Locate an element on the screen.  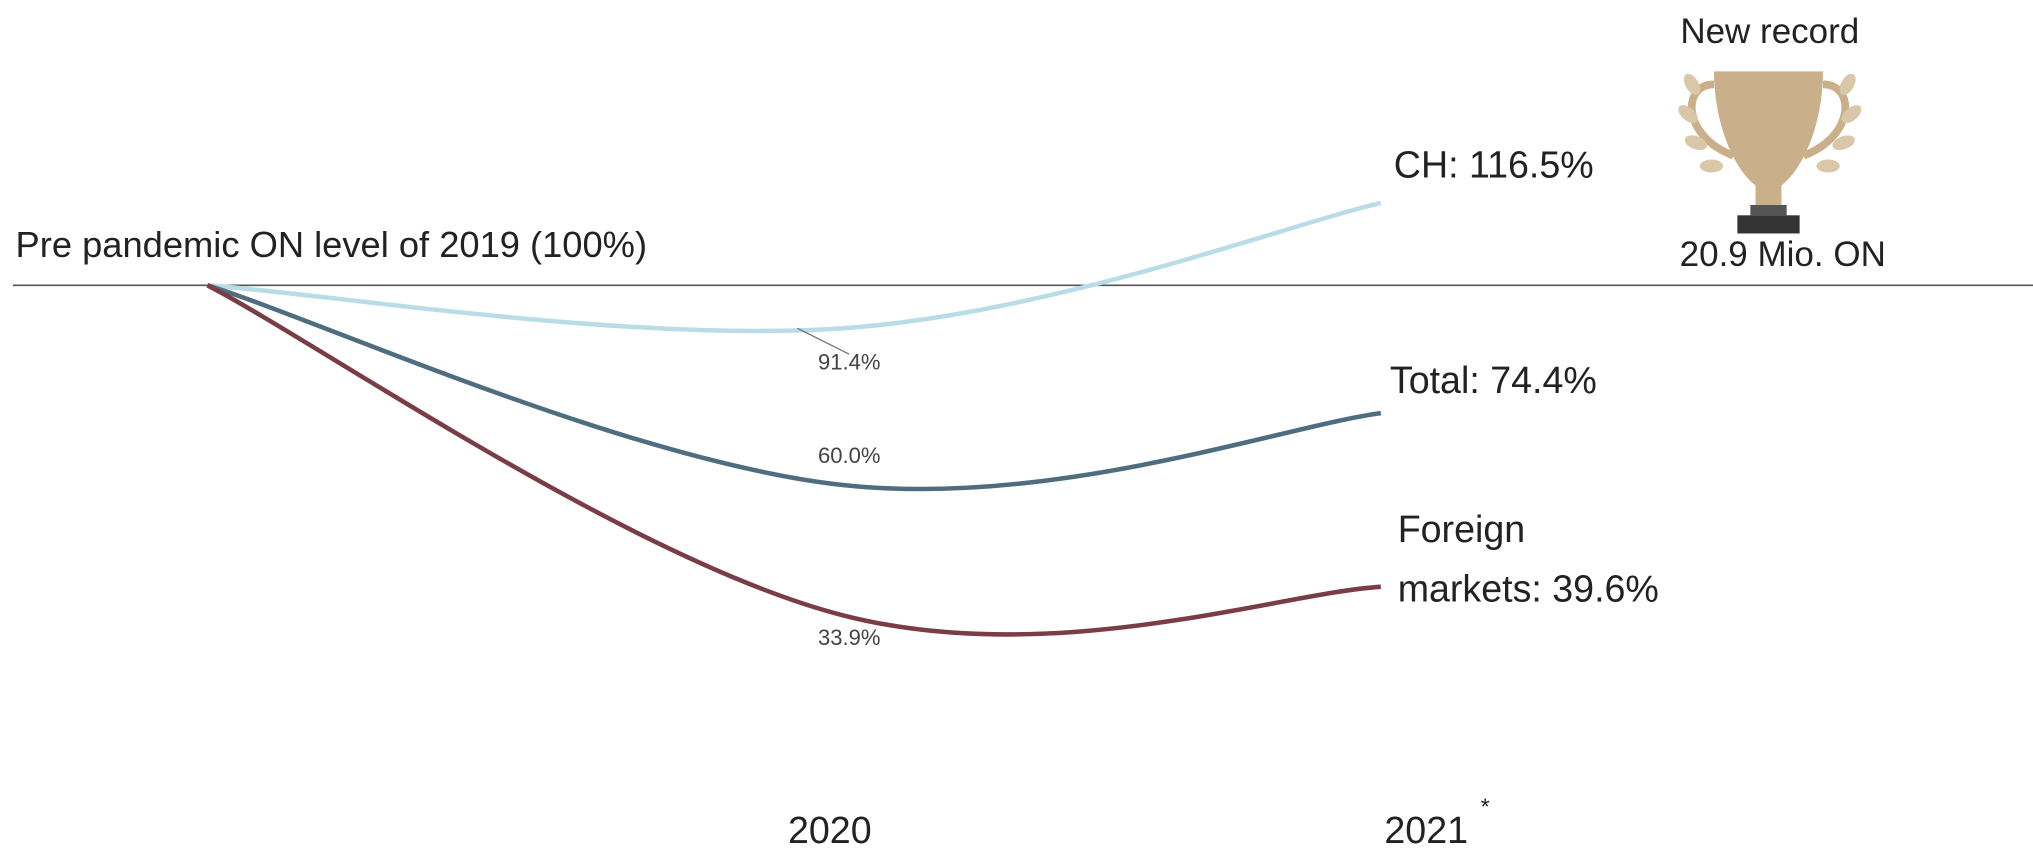
series-label: markets: 39.6% is located at coordinates (1528, 589).